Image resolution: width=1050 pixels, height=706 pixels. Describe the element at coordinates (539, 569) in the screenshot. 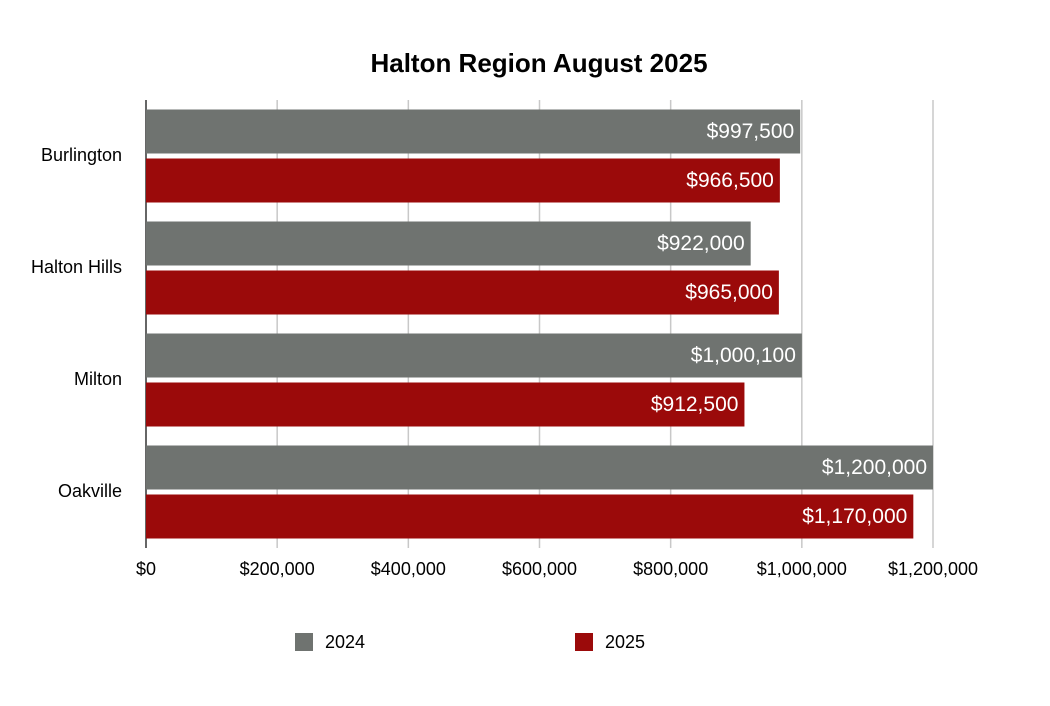

I see `x-tick-label: $600,000` at that location.